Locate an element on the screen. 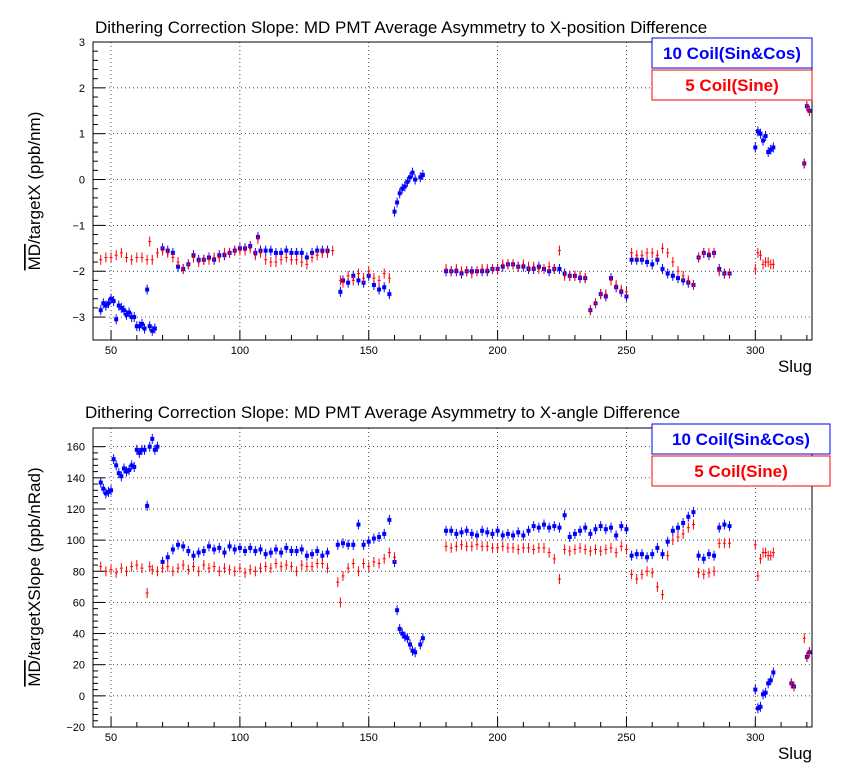  y-axis-label: MD/targetXSlope (ppb/nRad) is located at coordinates (34, 576).